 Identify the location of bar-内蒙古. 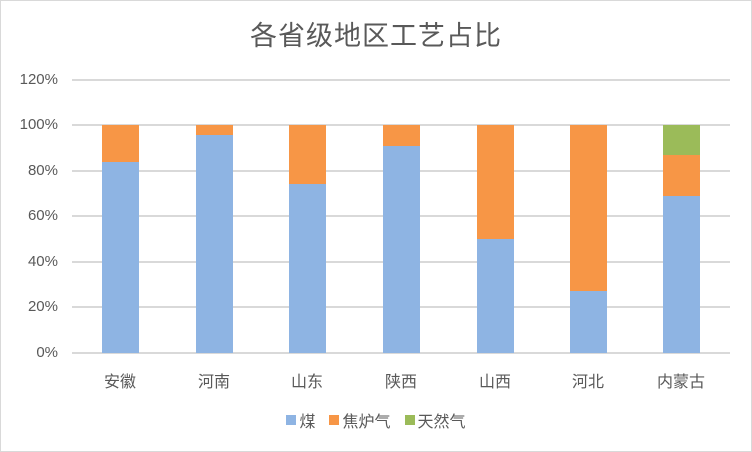
(681, 216).